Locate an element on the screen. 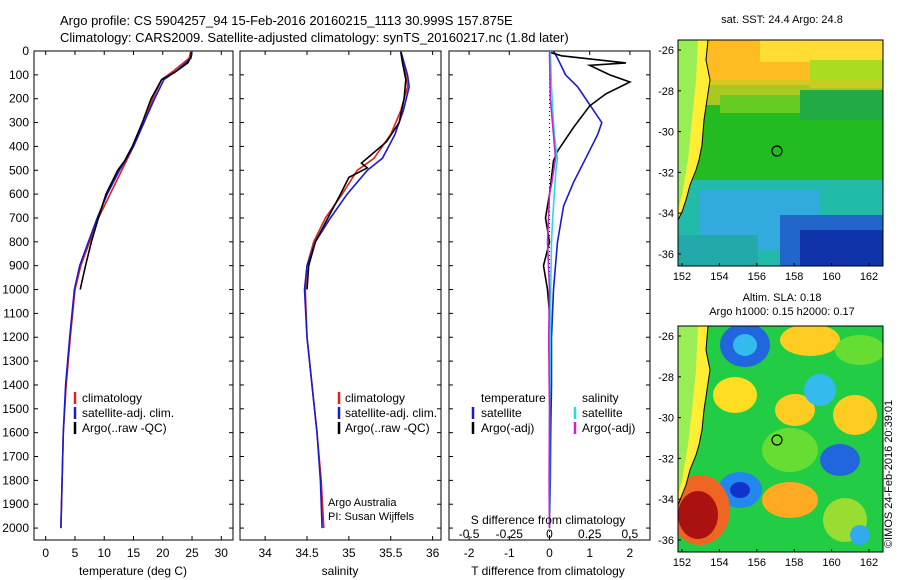 The image size is (900, 580). depth-tick-label: 100 is located at coordinates (19, 75).